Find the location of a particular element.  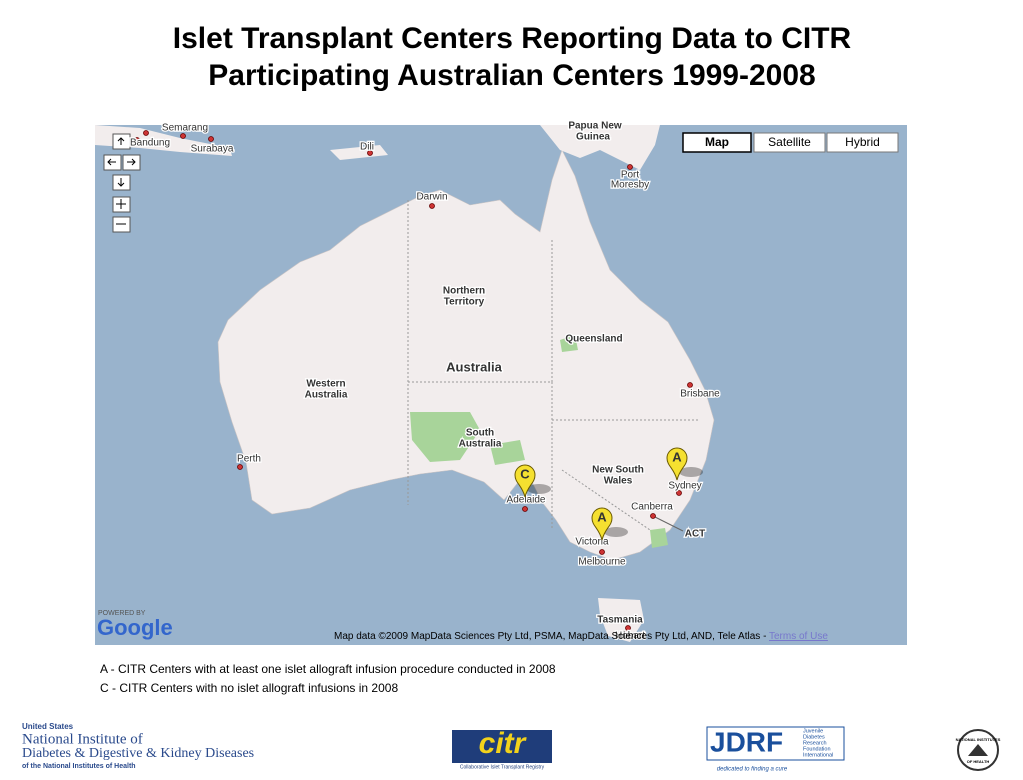

map-label: Surabaya is located at coordinates (212, 149).